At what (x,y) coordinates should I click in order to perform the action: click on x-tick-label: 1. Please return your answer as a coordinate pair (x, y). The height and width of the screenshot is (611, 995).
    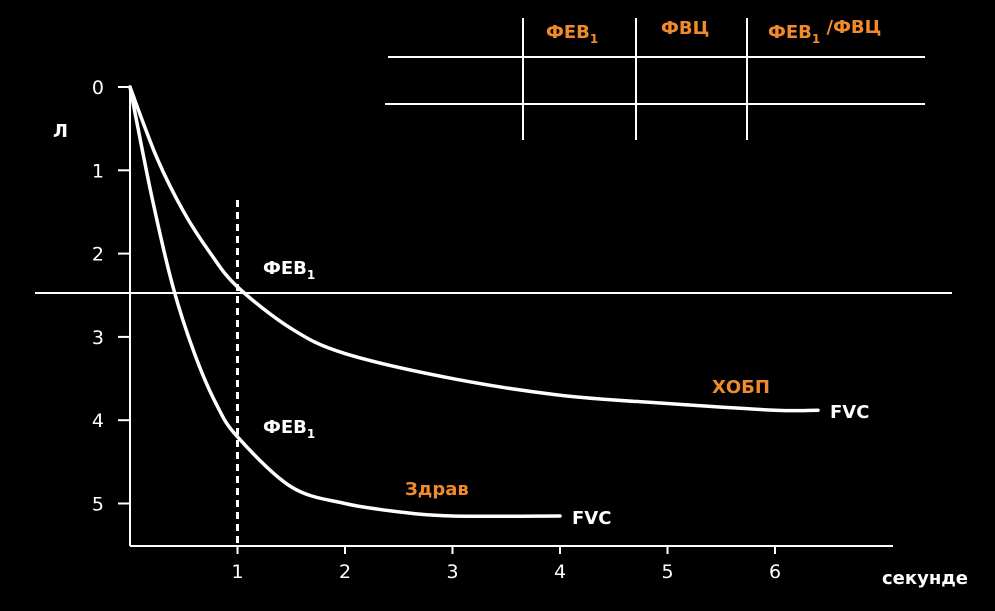
    Looking at the image, I should click on (237, 572).